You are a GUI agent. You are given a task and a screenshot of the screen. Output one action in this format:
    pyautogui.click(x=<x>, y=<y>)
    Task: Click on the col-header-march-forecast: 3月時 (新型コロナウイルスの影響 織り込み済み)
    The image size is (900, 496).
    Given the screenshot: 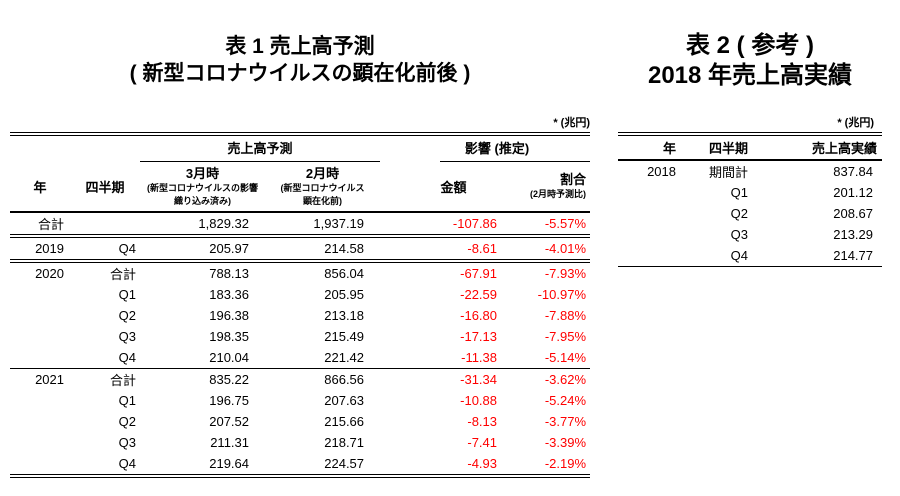 What is the action you would take?
    pyautogui.click(x=202, y=187)
    